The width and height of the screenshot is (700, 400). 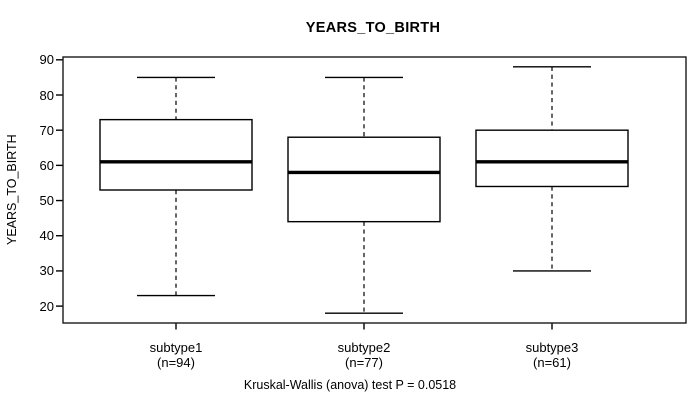 I want to click on y-axis-tick-label: 40, so click(x=46, y=236).